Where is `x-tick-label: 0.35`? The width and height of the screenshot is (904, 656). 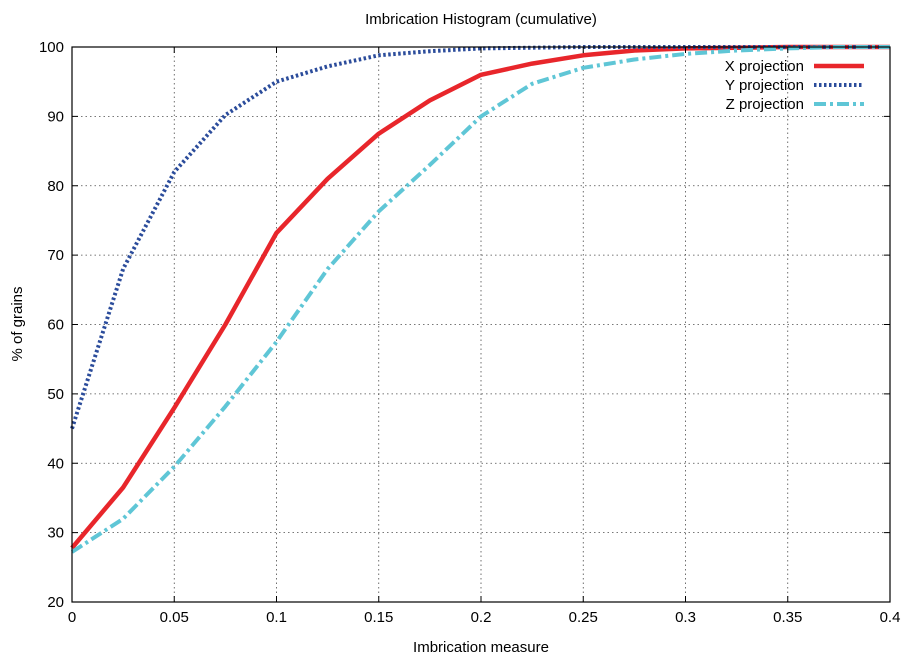 x-tick-label: 0.35 is located at coordinates (787, 617).